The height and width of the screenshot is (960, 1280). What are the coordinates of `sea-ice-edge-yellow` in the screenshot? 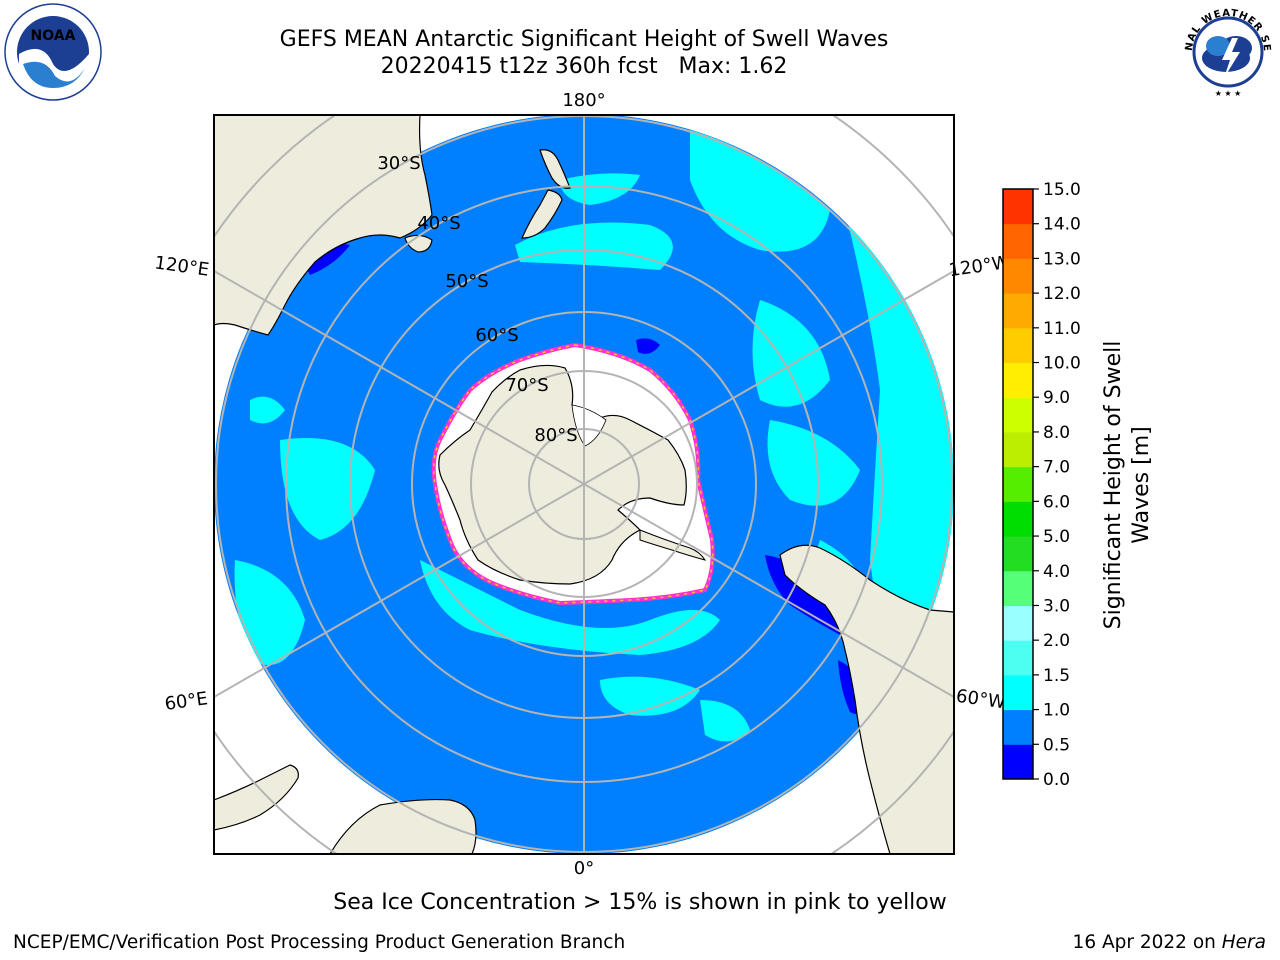 It's located at (573, 474).